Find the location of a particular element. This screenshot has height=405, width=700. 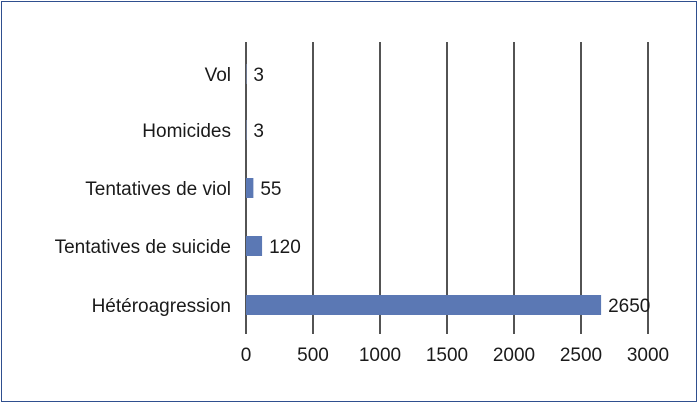

x-tick-label: 1500 is located at coordinates (447, 355).